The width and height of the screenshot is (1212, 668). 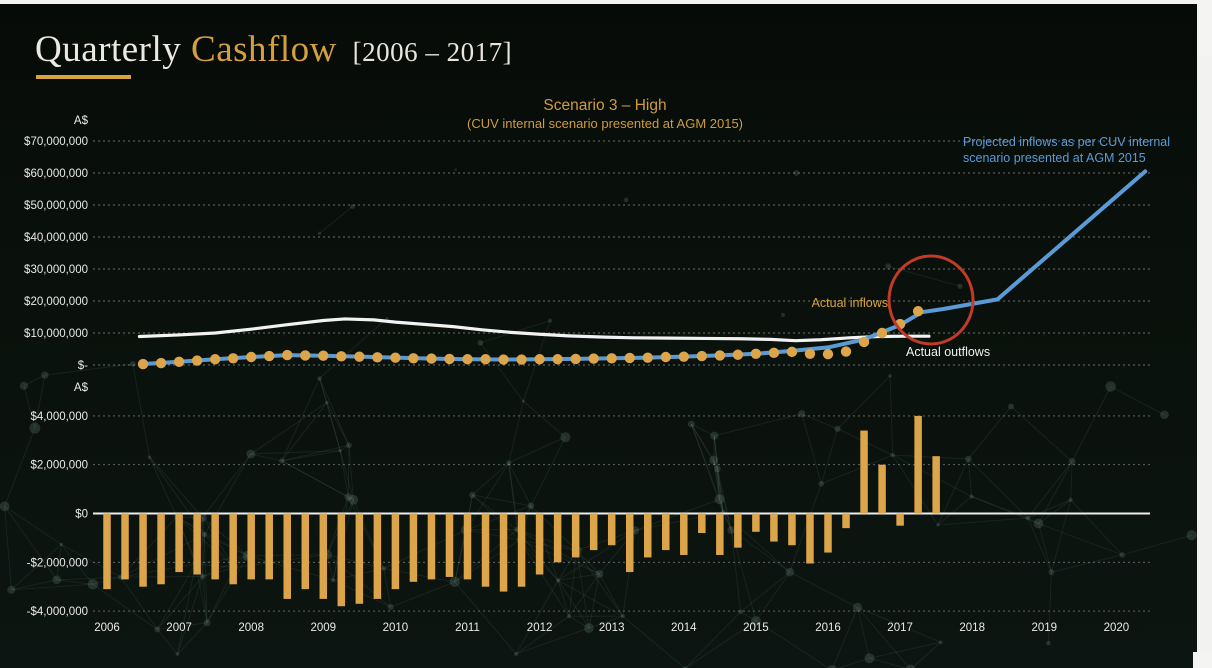 What do you see at coordinates (56, 206) in the screenshot?
I see `top-y-tick-label: $50,000,000` at bounding box center [56, 206].